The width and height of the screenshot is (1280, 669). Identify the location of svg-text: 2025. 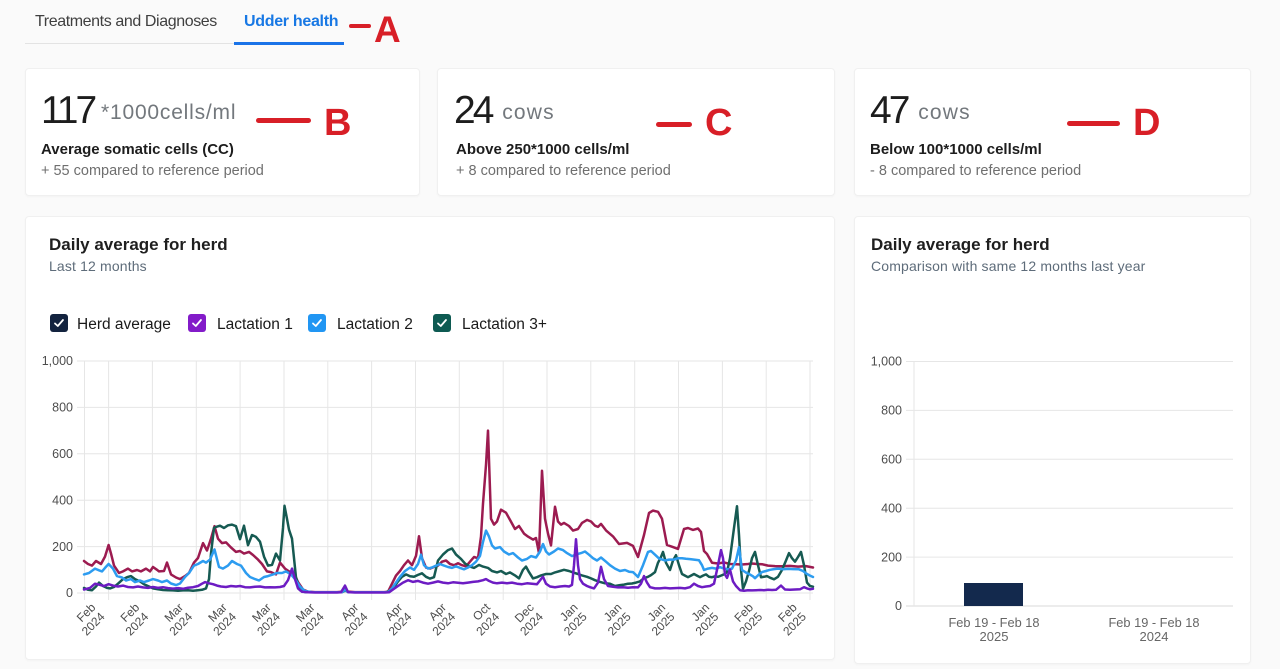
(994, 636).